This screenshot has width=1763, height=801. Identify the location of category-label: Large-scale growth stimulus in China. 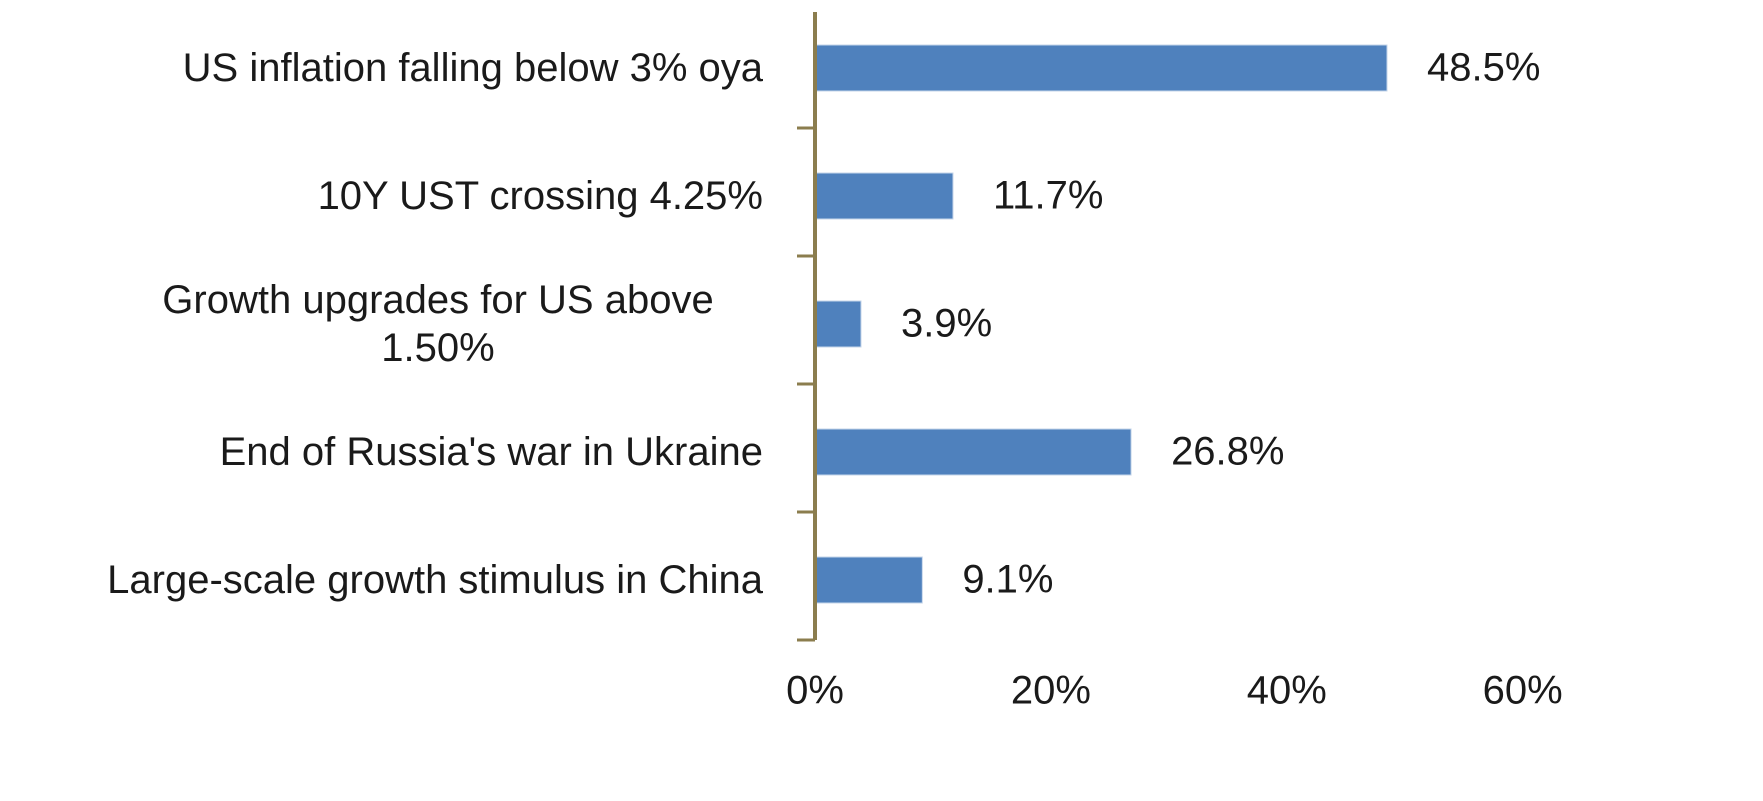
(435, 580).